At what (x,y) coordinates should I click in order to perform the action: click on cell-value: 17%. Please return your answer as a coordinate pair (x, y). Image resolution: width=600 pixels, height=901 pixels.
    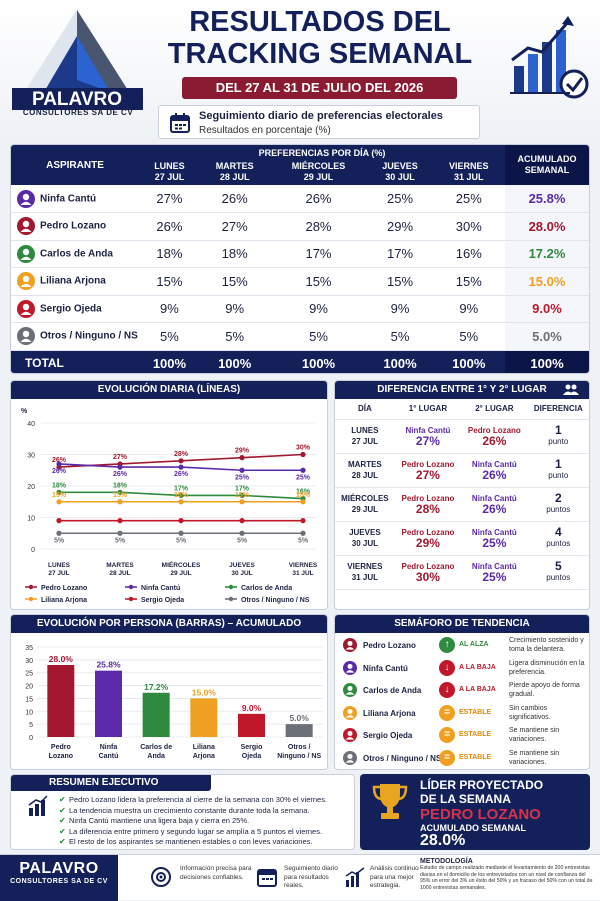
    Looking at the image, I should click on (318, 254).